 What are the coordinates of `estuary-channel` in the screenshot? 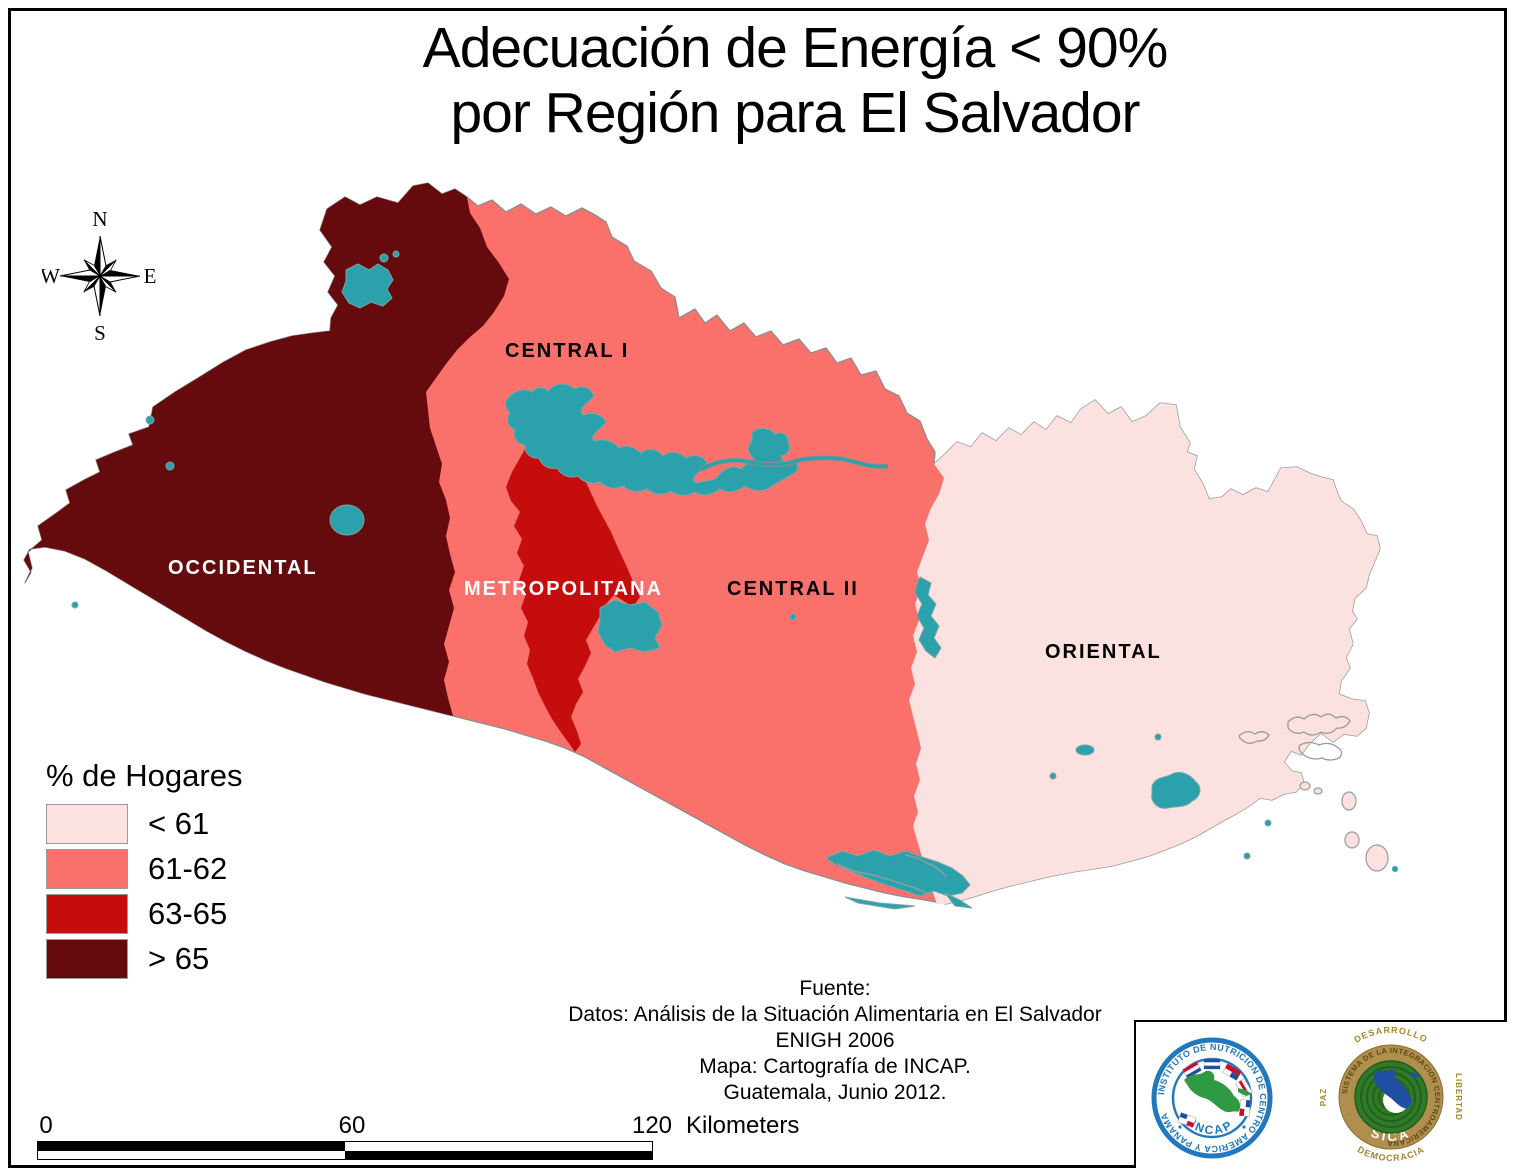 It's located at (880, 903).